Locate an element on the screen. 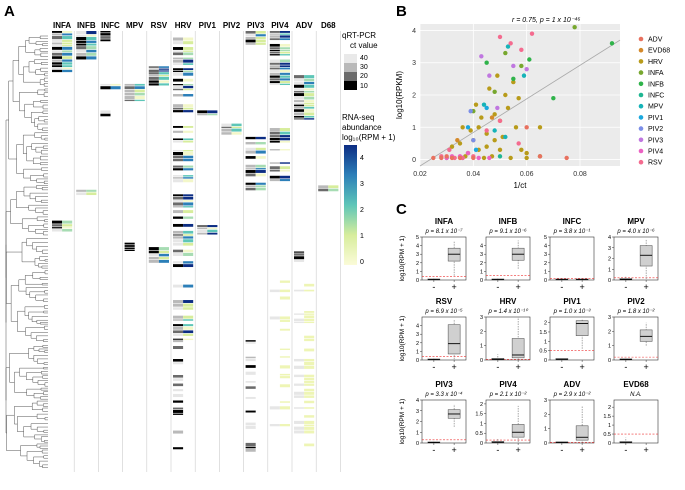 This screenshot has width=685, height=490. boxplot-ytick-label-evd68: 1.5 is located at coordinates (607, 417).